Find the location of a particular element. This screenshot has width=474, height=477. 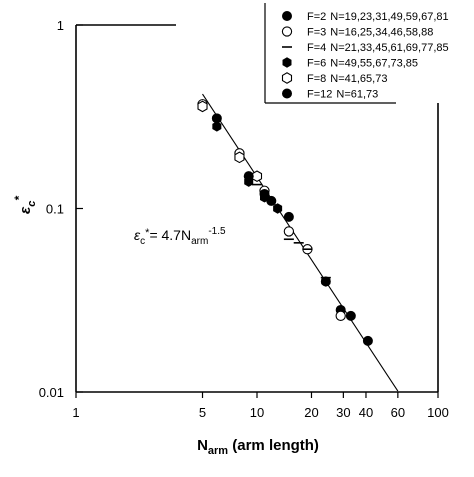

x-tick-label: 60 is located at coordinates (398, 412).